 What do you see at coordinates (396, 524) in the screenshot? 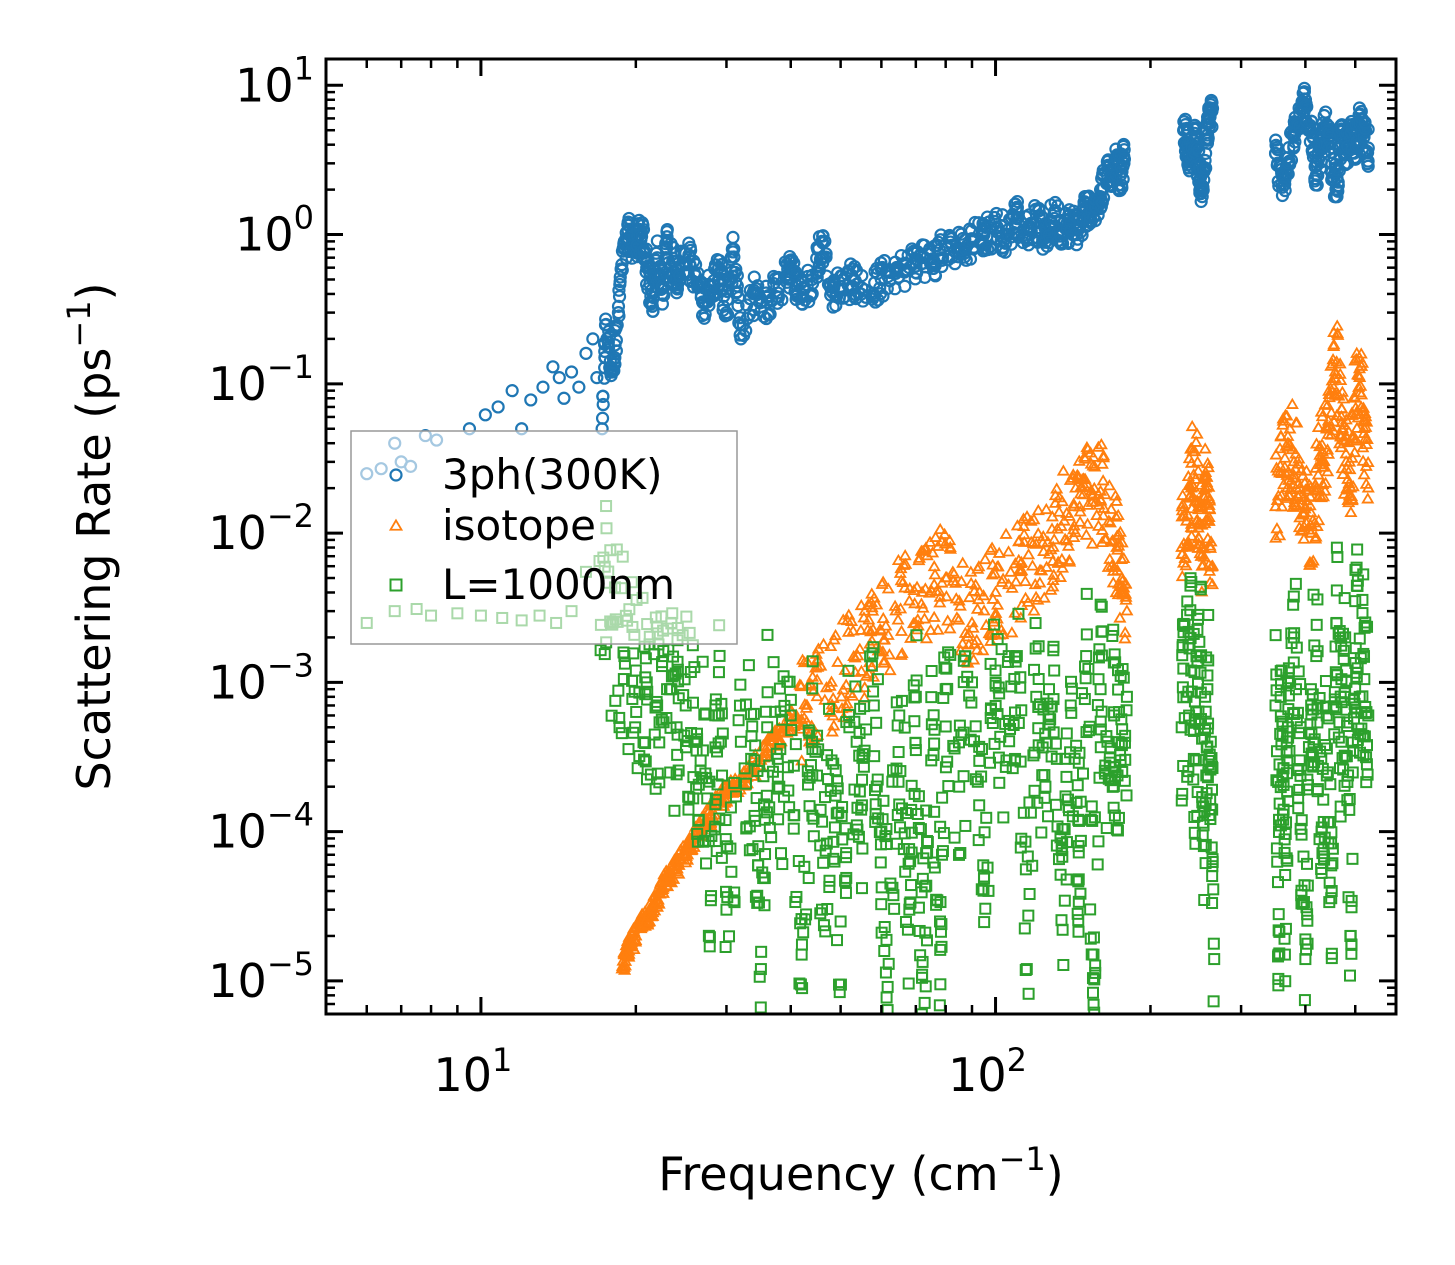
I see `legend-marker` at bounding box center [396, 524].